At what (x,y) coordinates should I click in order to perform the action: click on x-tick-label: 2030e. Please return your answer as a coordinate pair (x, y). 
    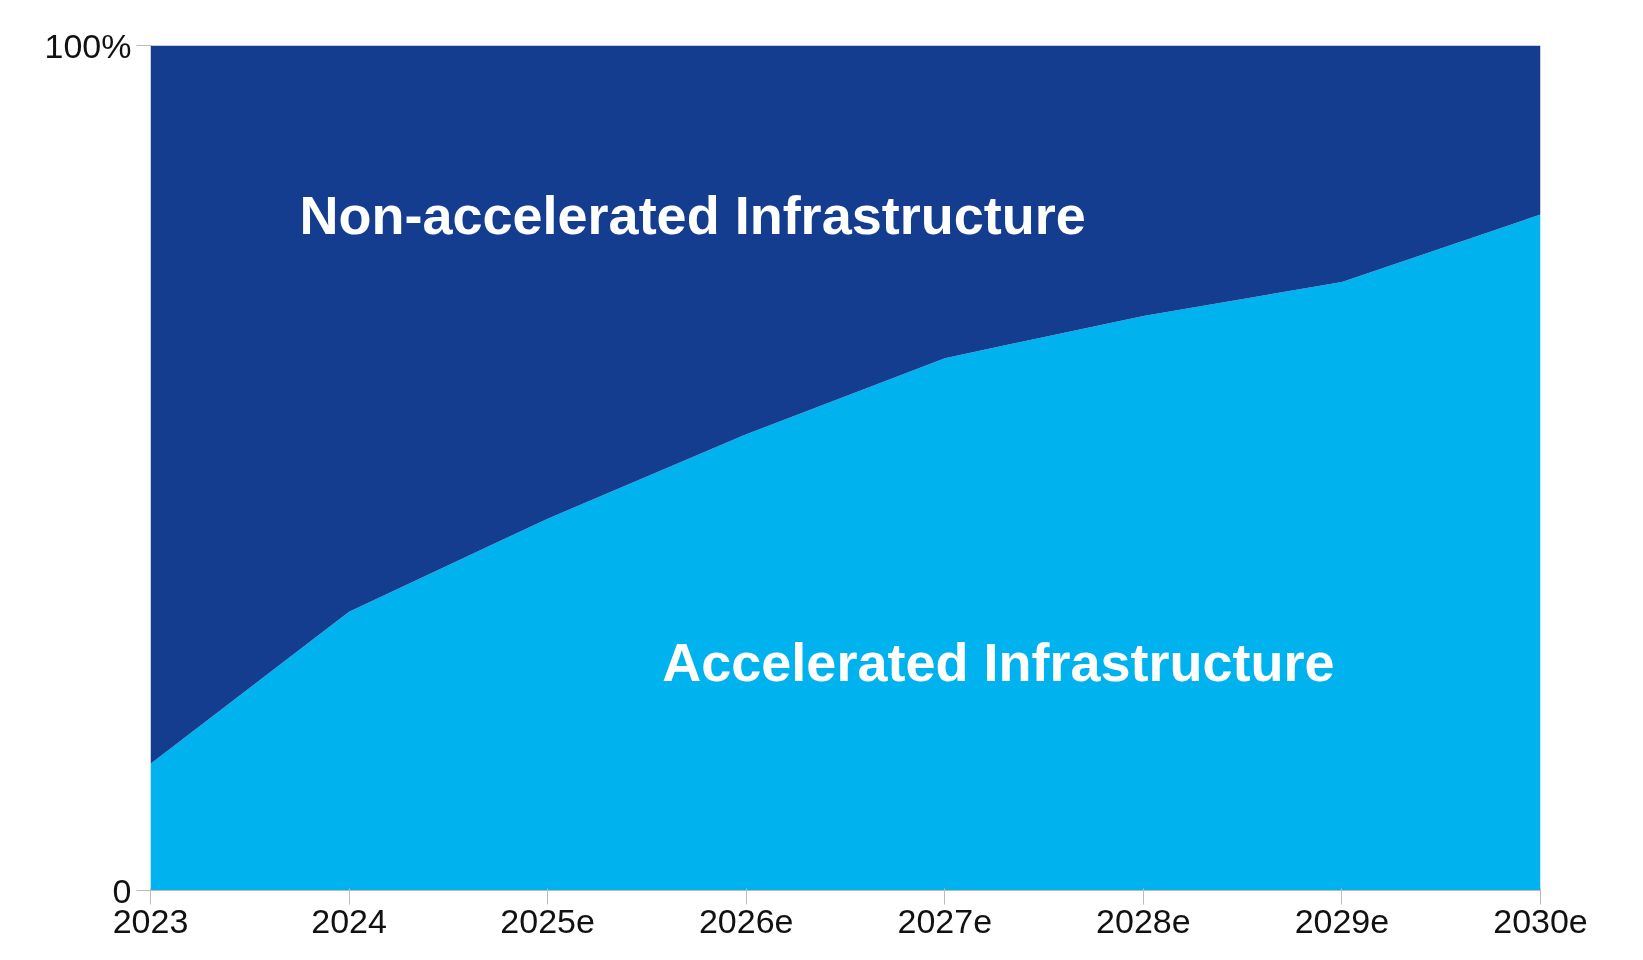
    Looking at the image, I should click on (1540, 920).